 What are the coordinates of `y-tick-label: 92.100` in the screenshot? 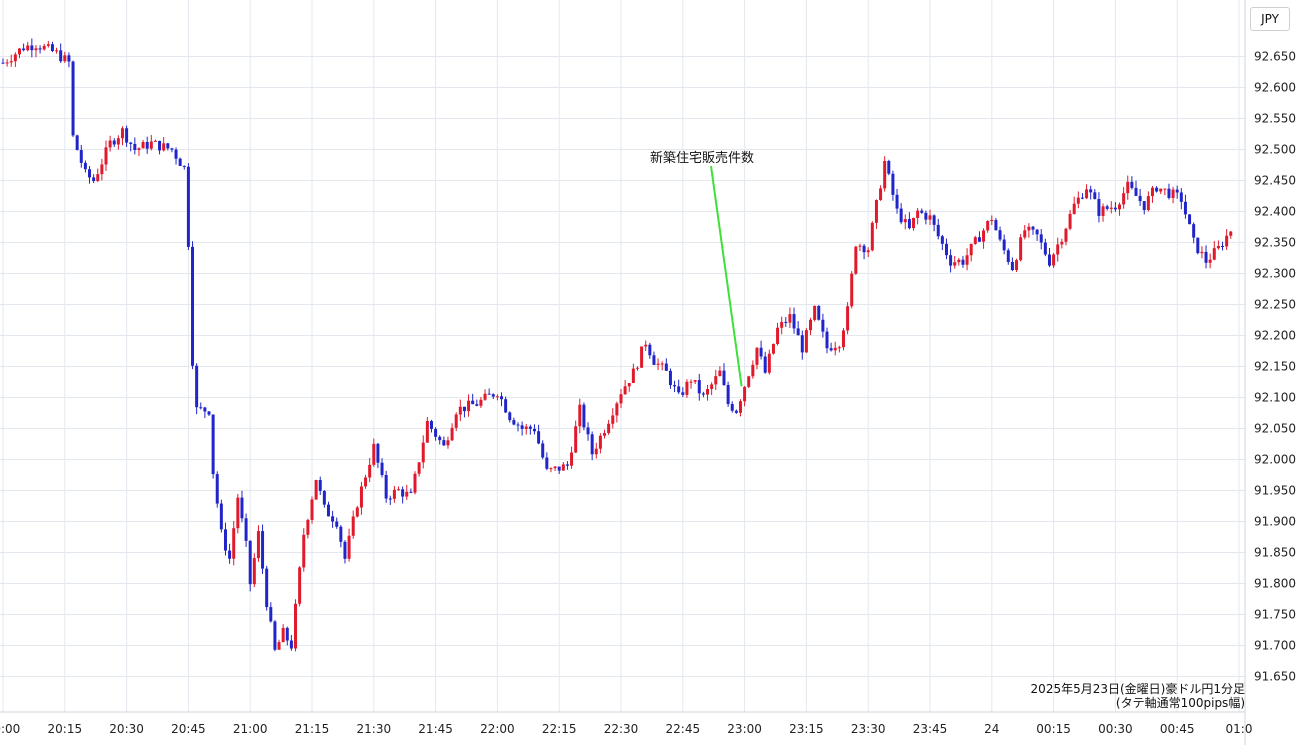 It's located at (1275, 398).